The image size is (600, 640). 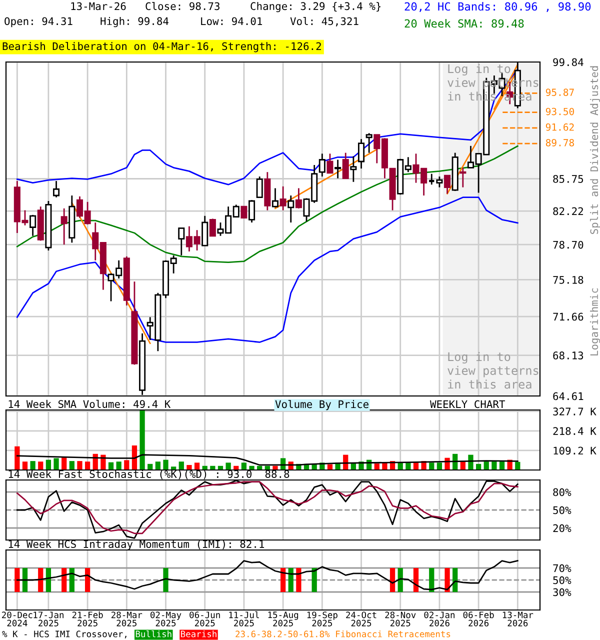 What do you see at coordinates (149, 475) in the screenshot?
I see `chart-title: 14 Week Fast Stochastic (%K)(%D) : 93.0 88.8` at bounding box center [149, 475].